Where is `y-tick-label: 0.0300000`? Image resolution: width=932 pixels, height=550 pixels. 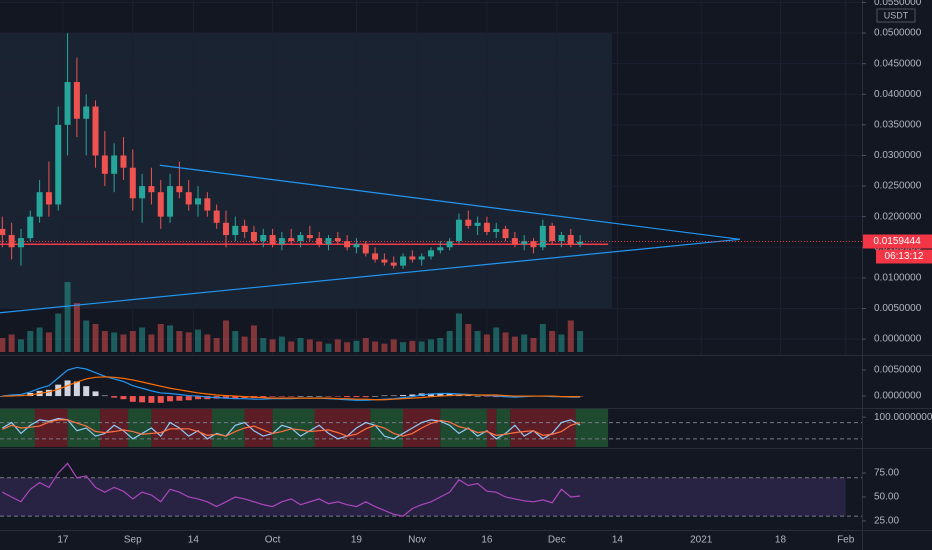 y-tick-label: 0.0300000 is located at coordinates (898, 155).